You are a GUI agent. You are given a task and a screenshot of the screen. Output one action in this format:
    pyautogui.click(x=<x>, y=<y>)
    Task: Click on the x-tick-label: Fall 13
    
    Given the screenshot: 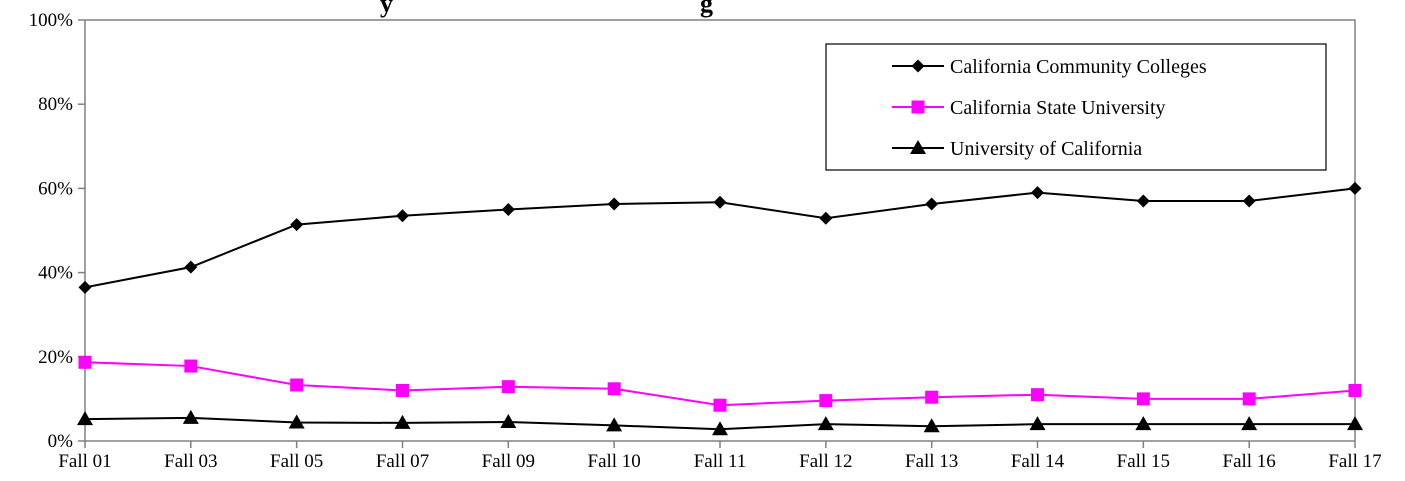 What is the action you would take?
    pyautogui.click(x=931, y=461)
    